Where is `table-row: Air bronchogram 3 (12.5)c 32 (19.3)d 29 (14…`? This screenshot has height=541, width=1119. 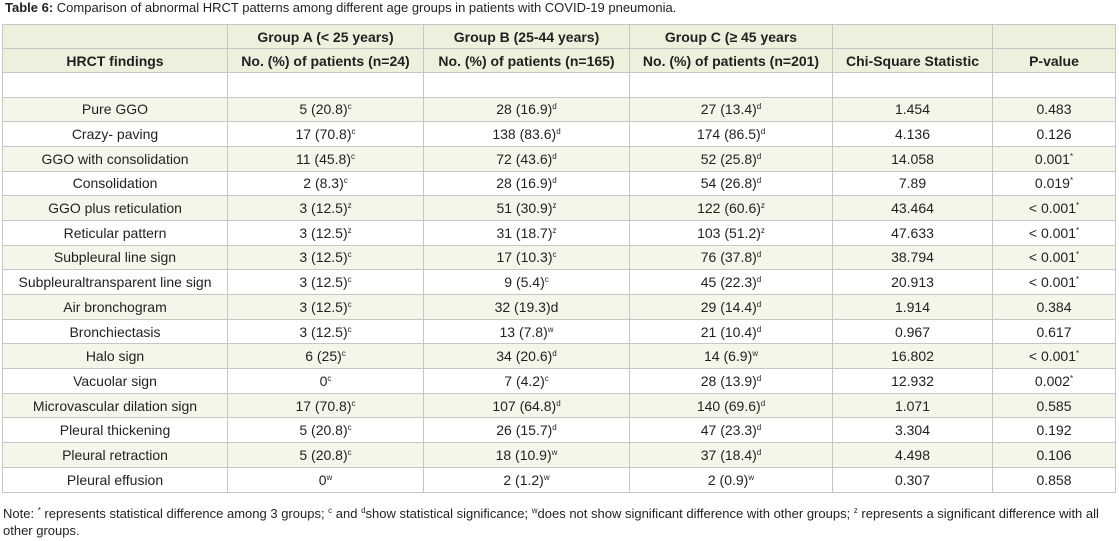
table-row: Air bronchogram 3 (12.5)c 32 (19.3)d 29 (14… is located at coordinates (559, 307).